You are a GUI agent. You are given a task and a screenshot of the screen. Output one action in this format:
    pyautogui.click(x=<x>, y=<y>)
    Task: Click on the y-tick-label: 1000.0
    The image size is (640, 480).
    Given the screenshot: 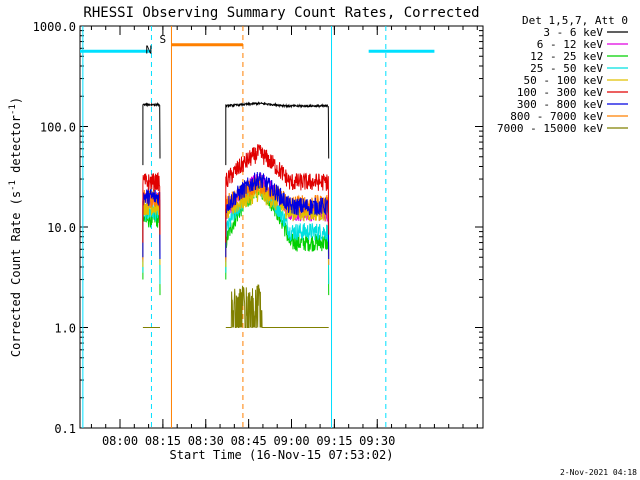 What is the action you would take?
    pyautogui.click(x=54, y=27)
    